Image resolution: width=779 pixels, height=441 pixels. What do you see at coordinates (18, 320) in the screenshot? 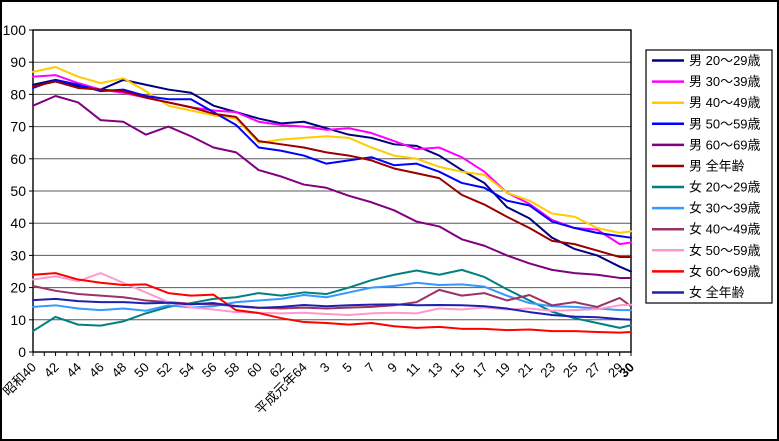
I see `y-tick-label: 10` at bounding box center [18, 320].